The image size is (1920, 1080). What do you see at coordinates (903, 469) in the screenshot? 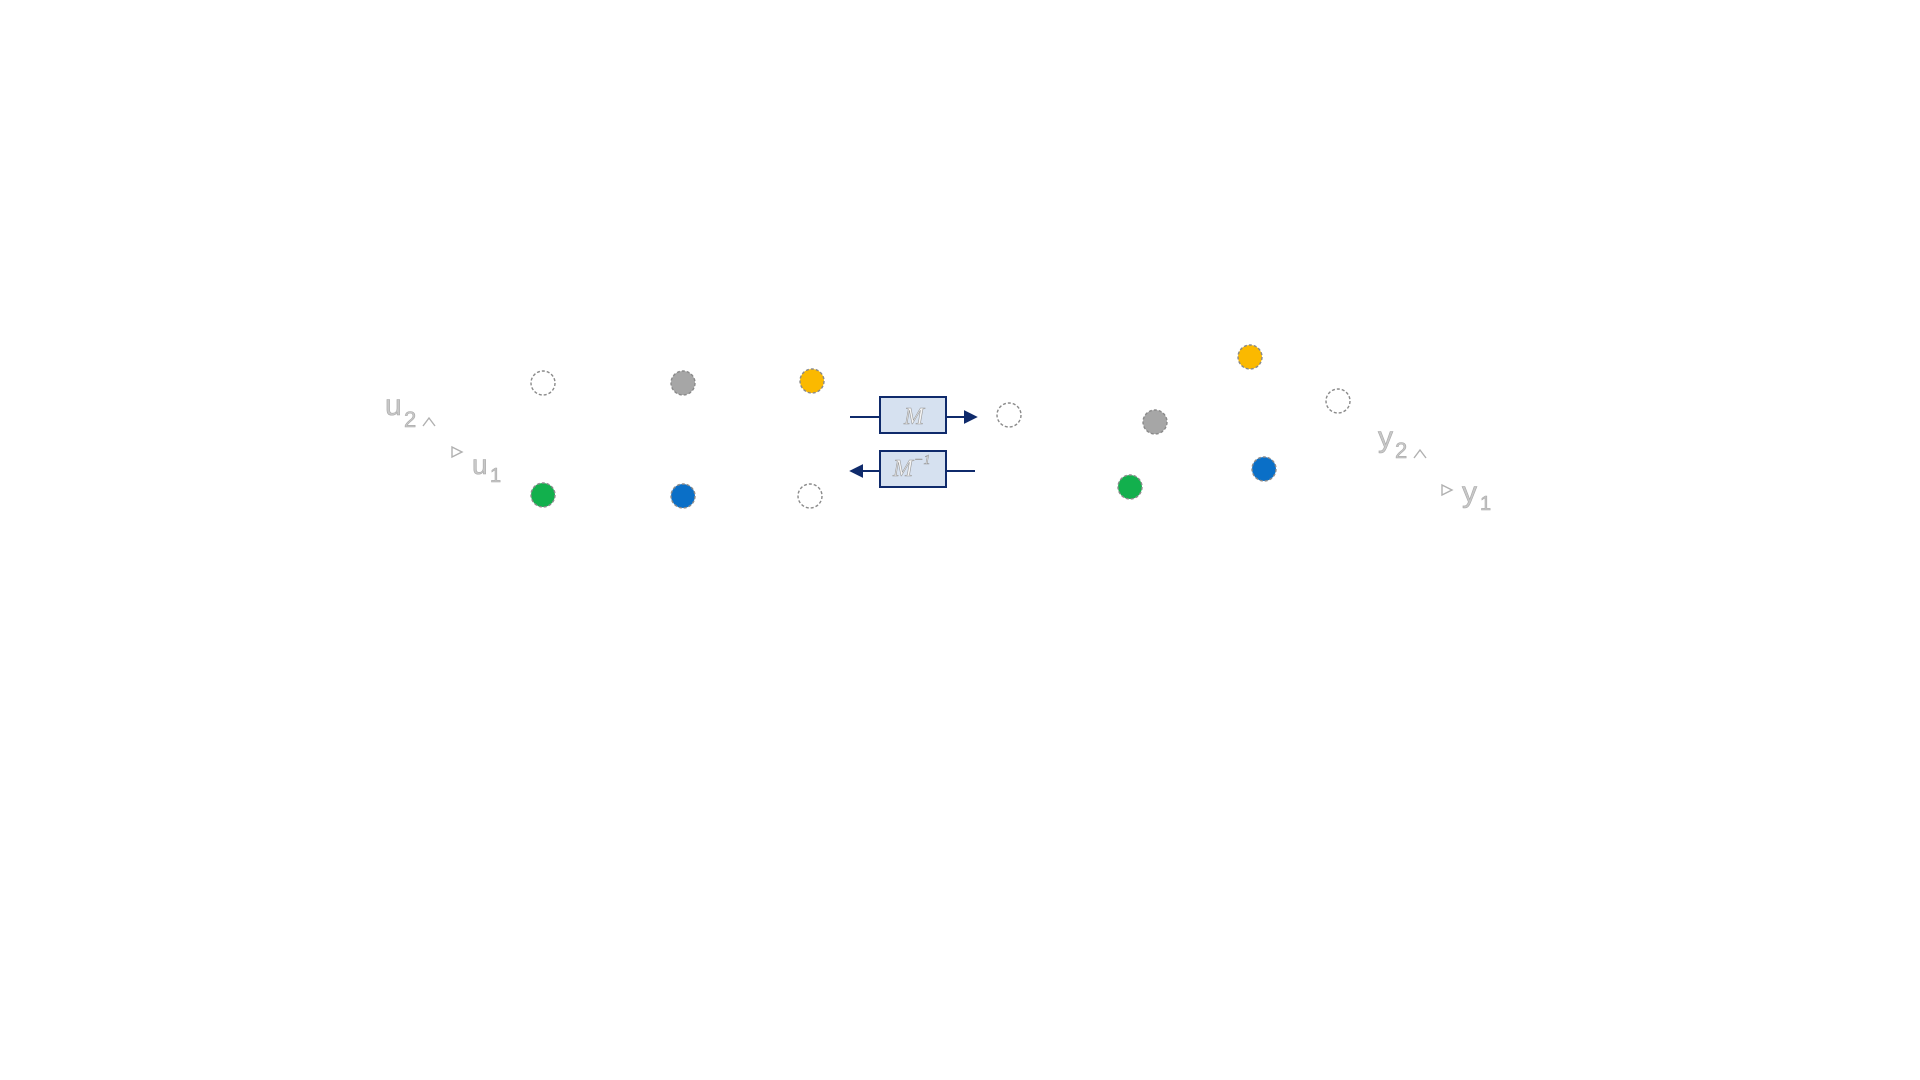
I see `inverse-operator-label: M` at bounding box center [903, 469].